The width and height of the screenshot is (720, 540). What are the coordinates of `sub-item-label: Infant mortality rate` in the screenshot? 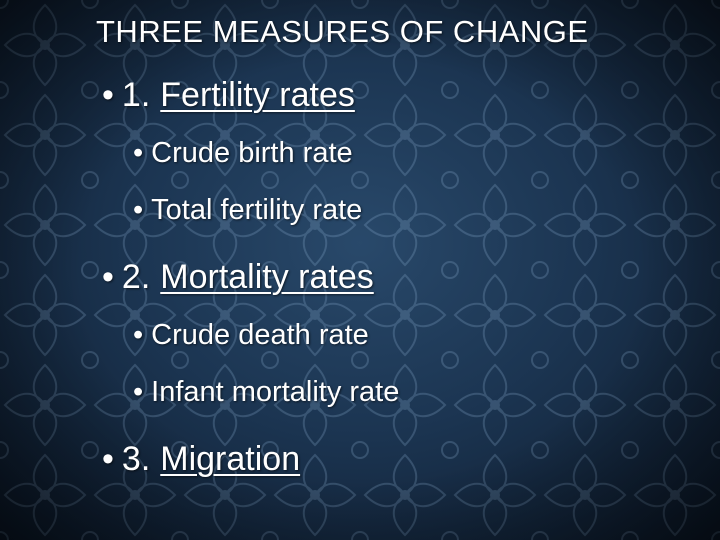 It's located at (275, 392).